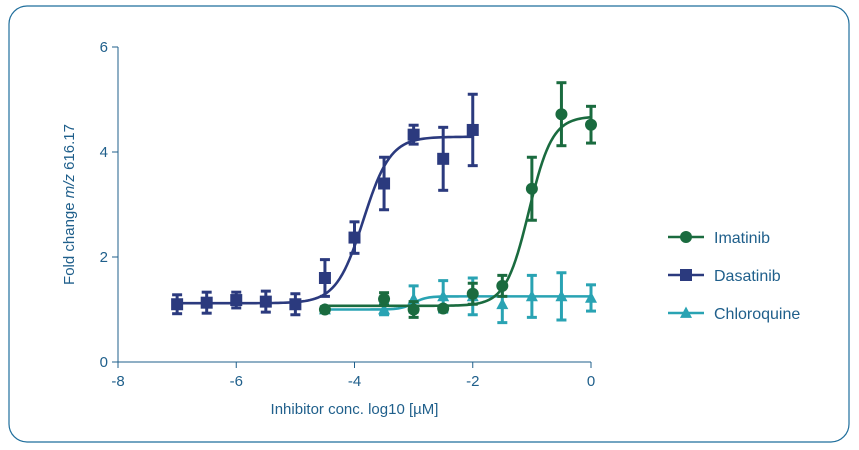 Image resolution: width=859 pixels, height=450 pixels. I want to click on legend-item-dasatinib: Dasatinib, so click(724, 276).